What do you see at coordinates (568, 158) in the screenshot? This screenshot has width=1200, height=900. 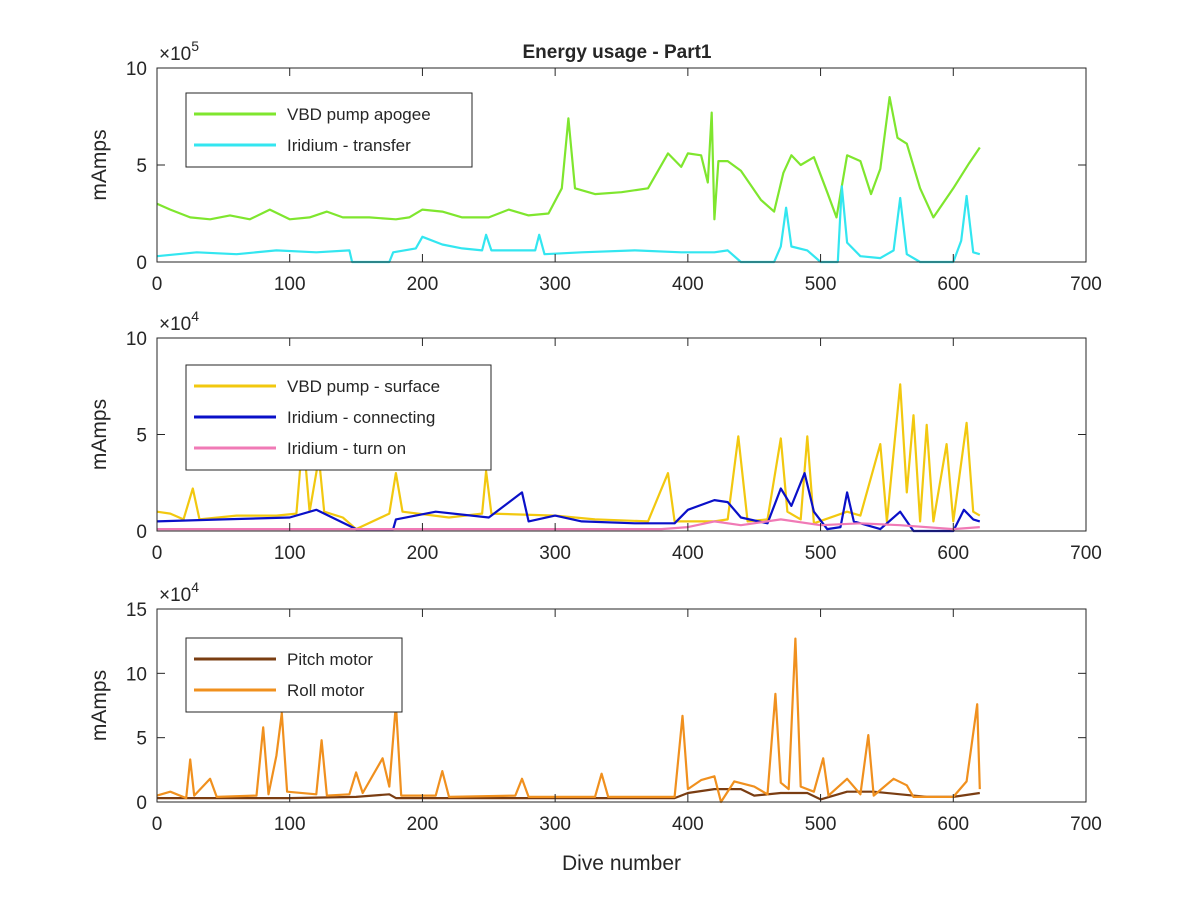 I see `series-line-vbd-pump-apogee` at bounding box center [568, 158].